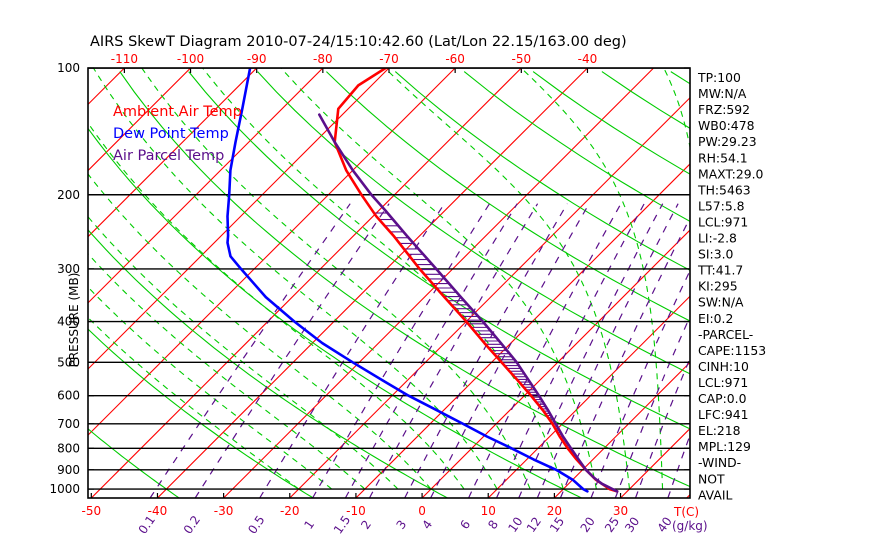  What do you see at coordinates (158, 511) in the screenshot?
I see `tick-label: -40` at bounding box center [158, 511].